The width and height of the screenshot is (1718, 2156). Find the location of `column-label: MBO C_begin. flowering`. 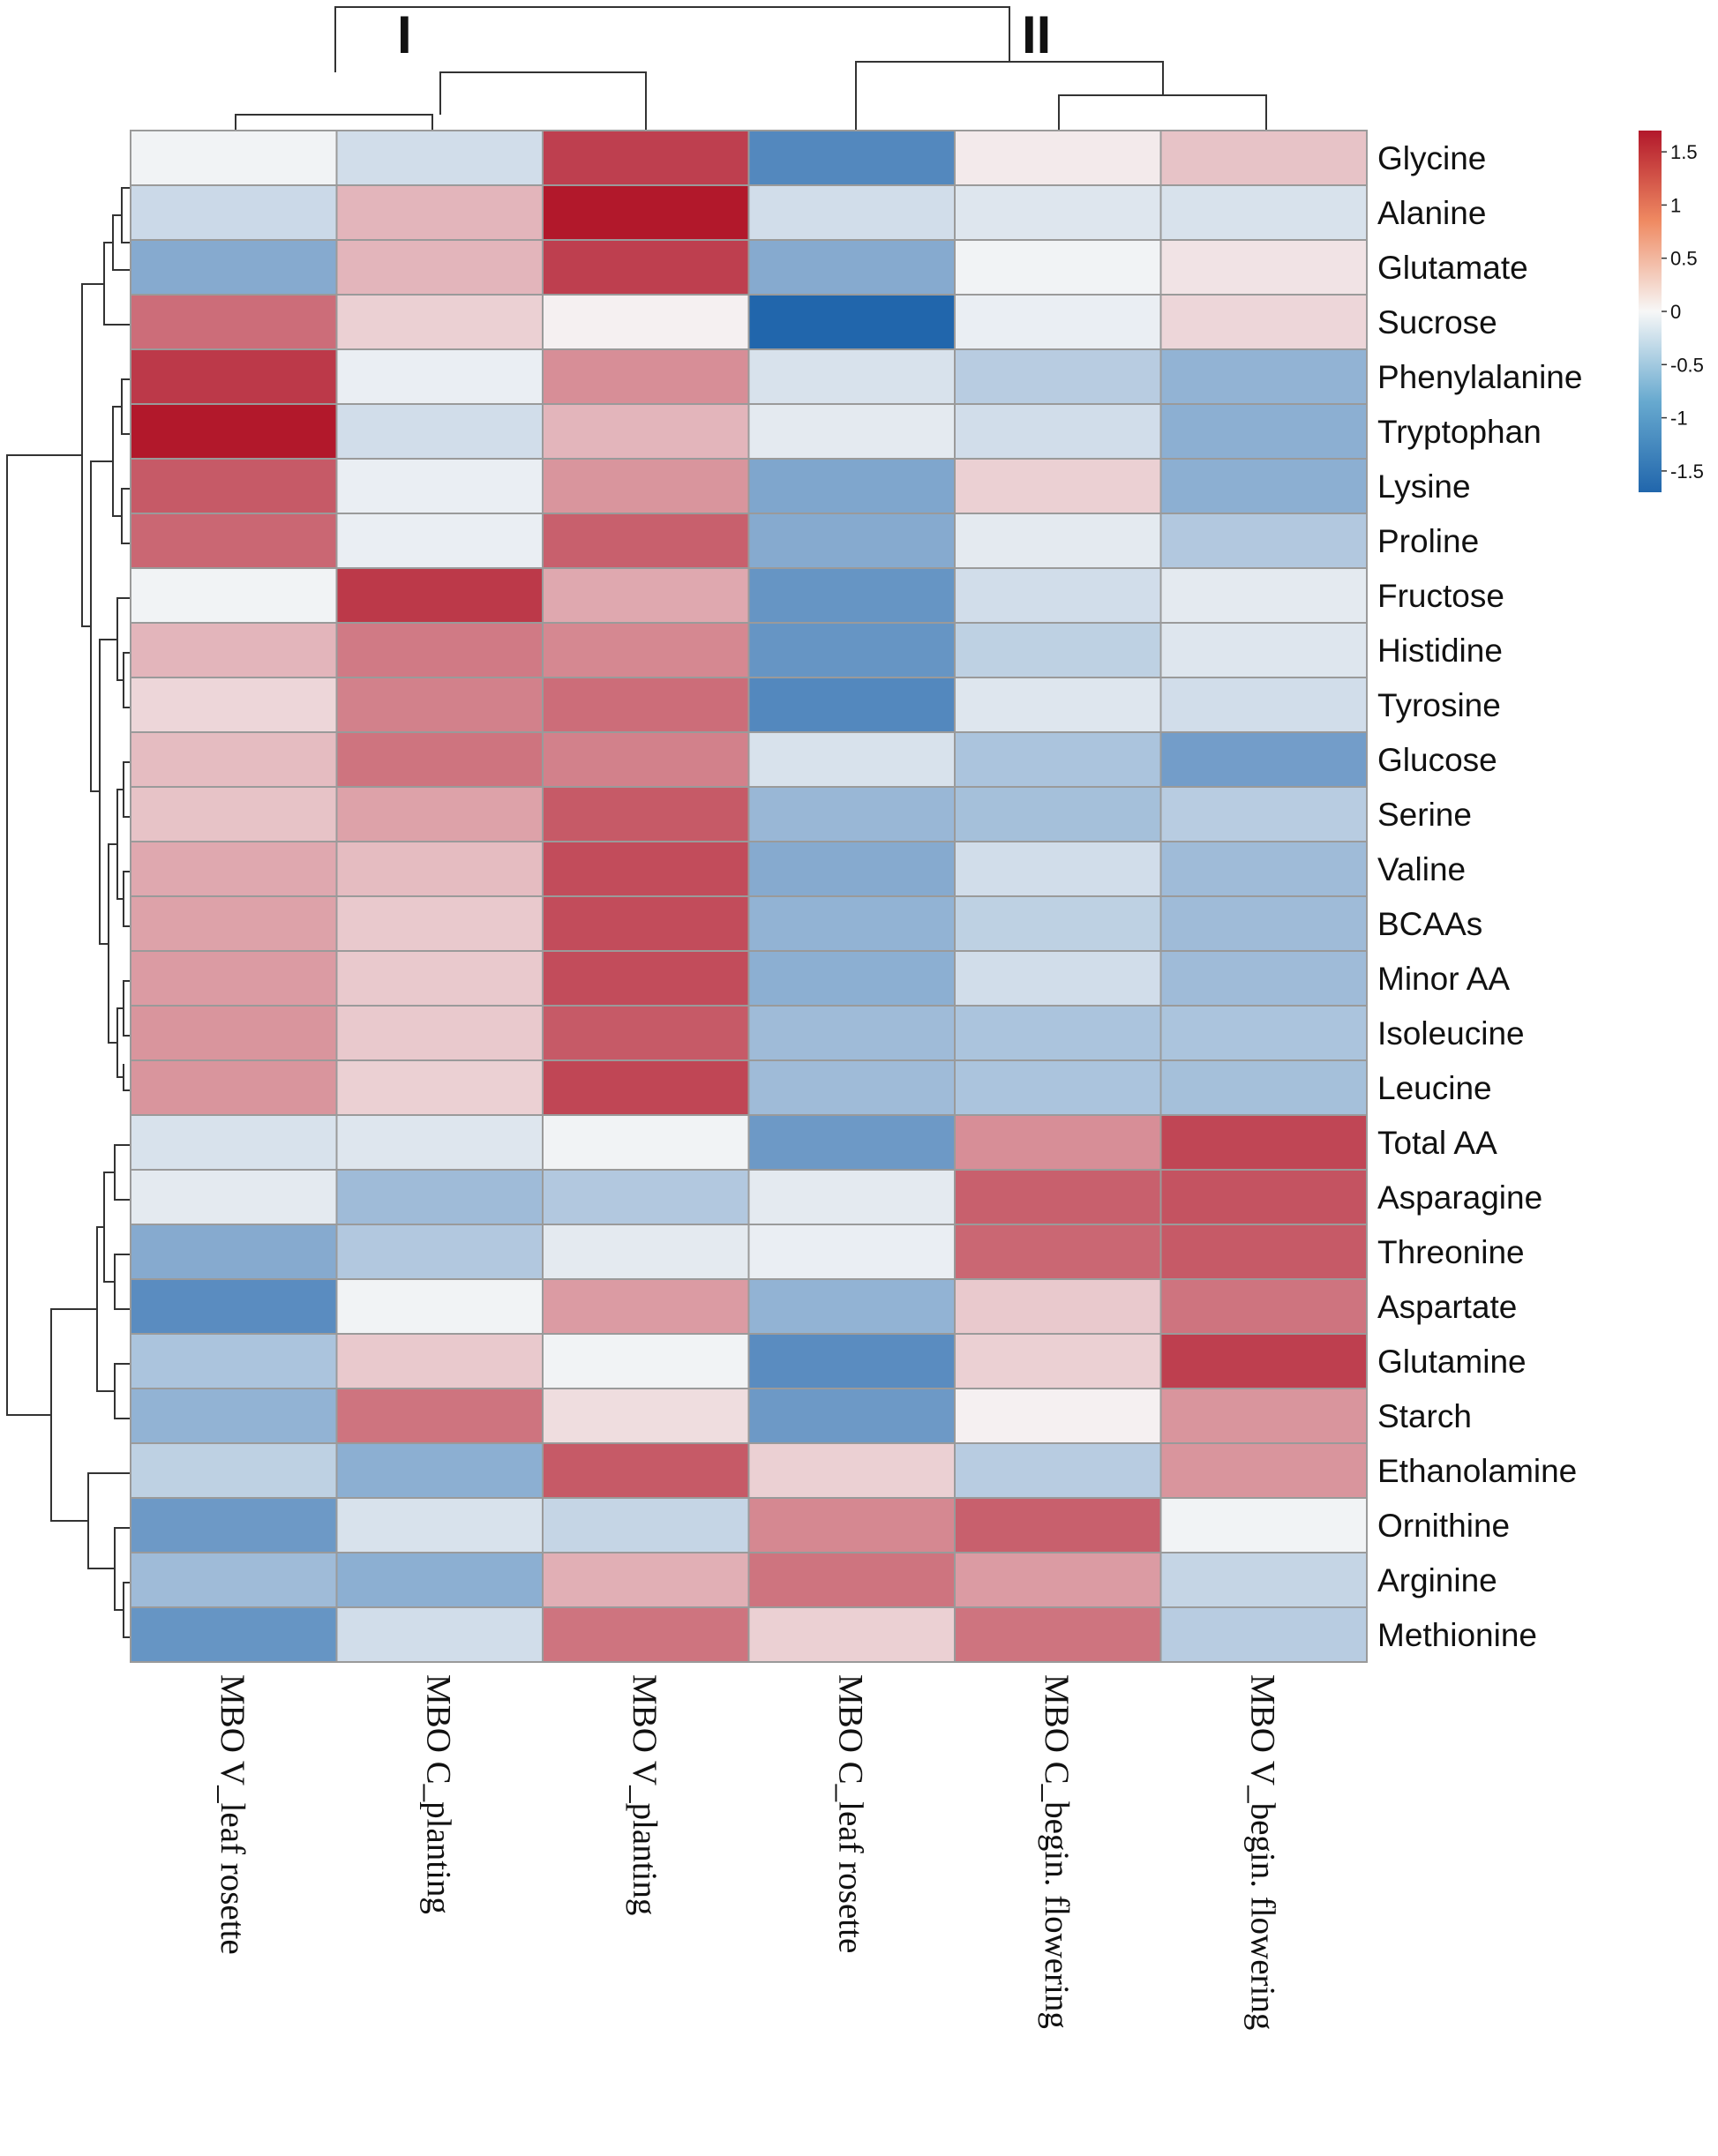

column-label: MBO C_begin. flowering is located at coordinates (1057, 1851).